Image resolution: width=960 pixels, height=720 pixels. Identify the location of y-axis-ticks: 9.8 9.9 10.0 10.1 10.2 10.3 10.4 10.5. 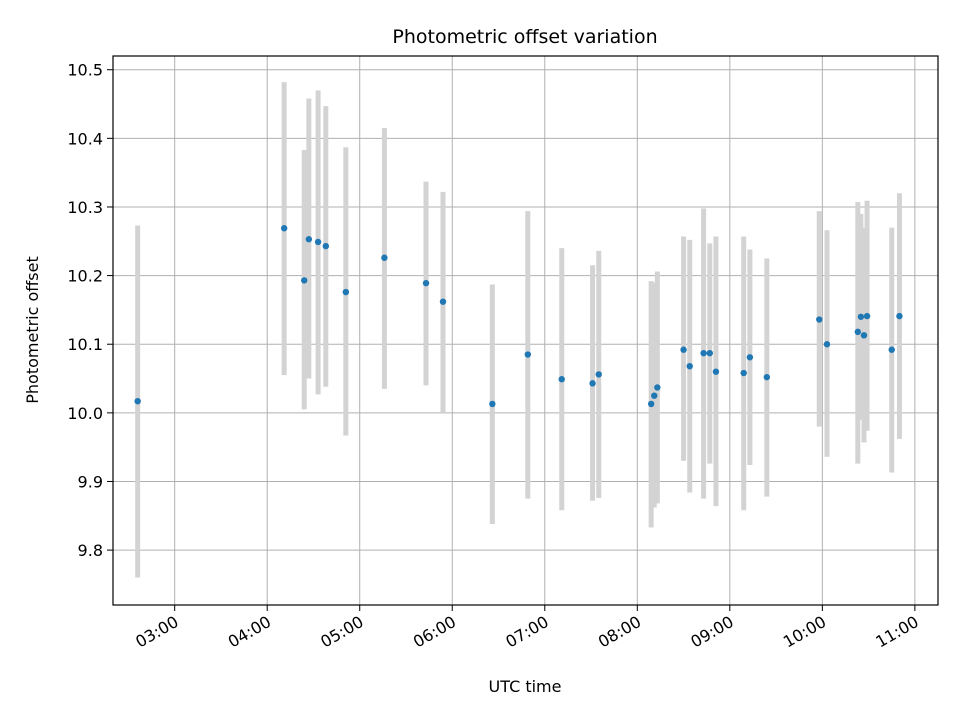
(90, 310).